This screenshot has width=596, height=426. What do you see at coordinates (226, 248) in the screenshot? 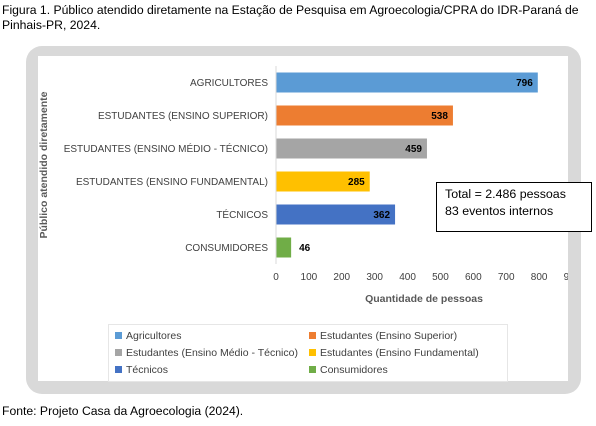
I see `category-label-5: CONSUMIDORES` at bounding box center [226, 248].